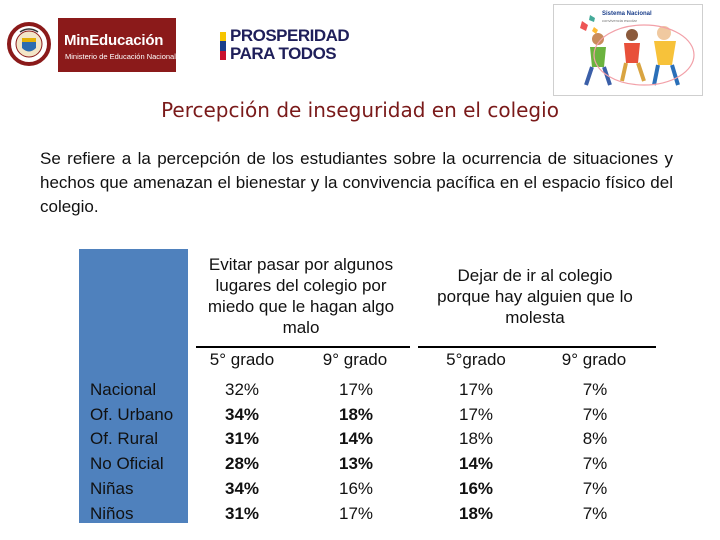 Image resolution: width=720 pixels, height=540 pixels. Describe the element at coordinates (132, 414) in the screenshot. I see `row-label: Of. Urbano` at that location.